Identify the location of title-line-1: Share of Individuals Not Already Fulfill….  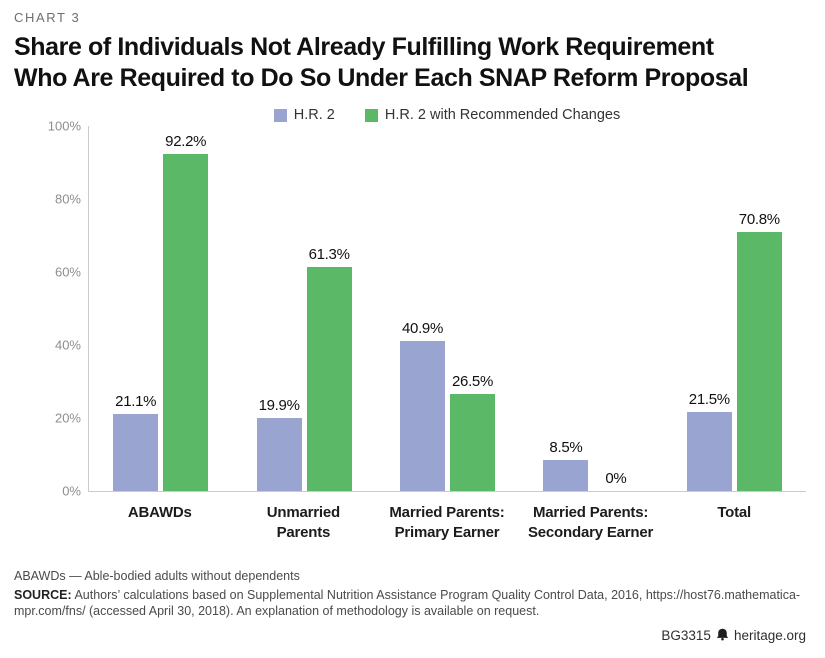
(364, 47).